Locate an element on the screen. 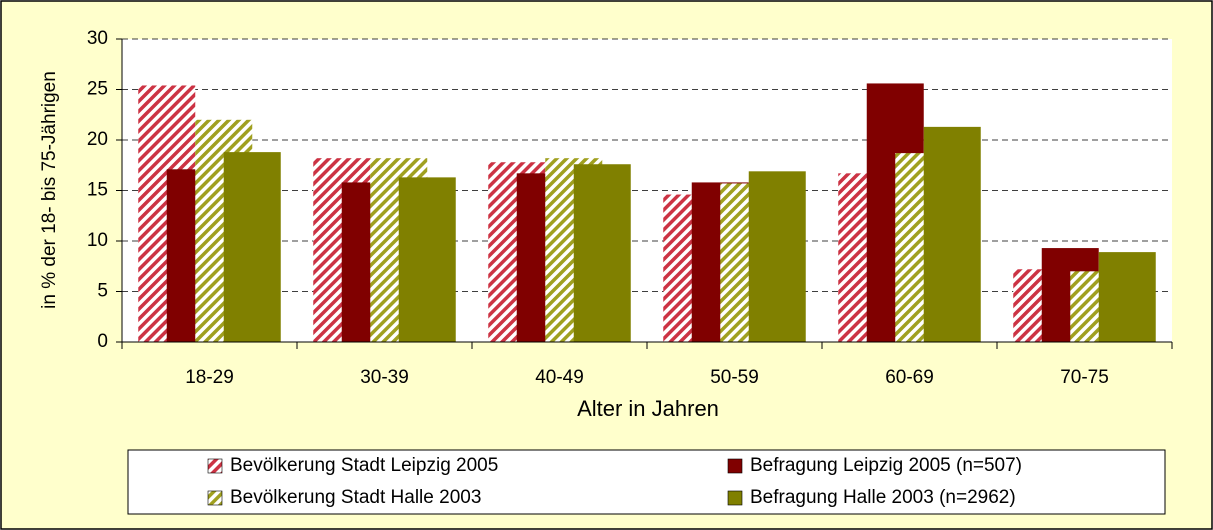  y-tick-label: 15 is located at coordinates (97, 190).